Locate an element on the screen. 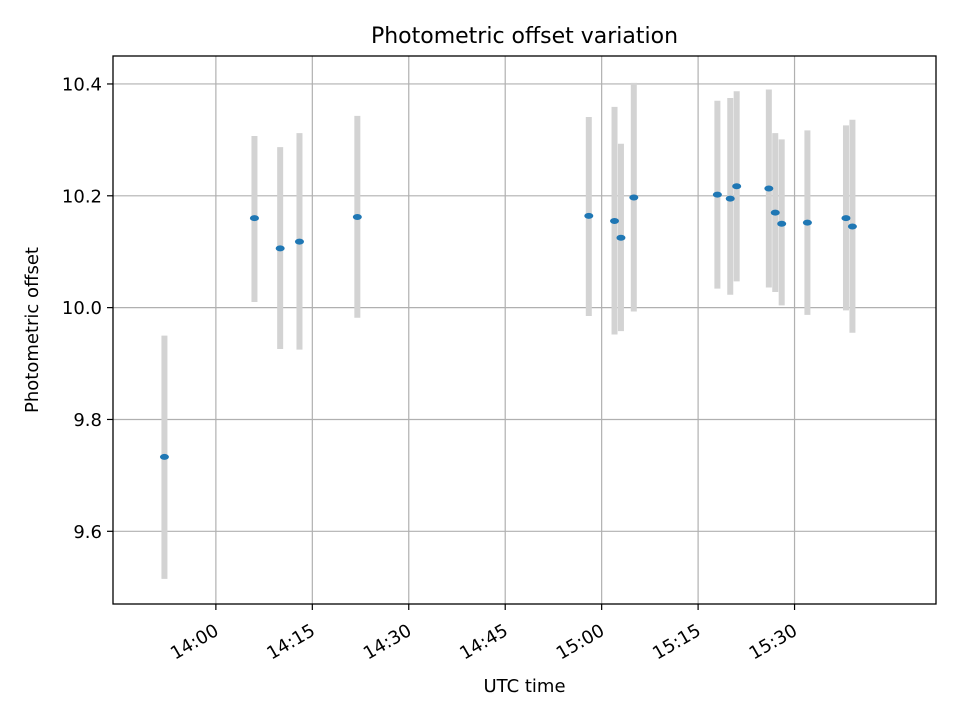 The width and height of the screenshot is (960, 720). x-tick-label: 14:00 is located at coordinates (194, 642).